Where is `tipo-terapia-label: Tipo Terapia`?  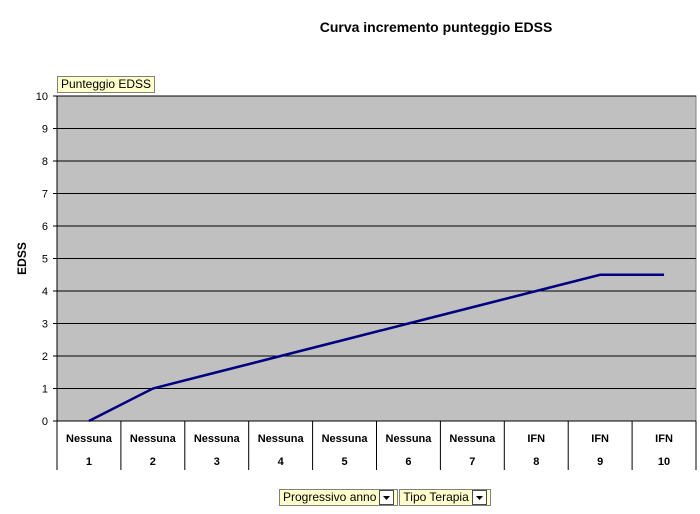 tipo-terapia-label: Tipo Terapia is located at coordinates (436, 497).